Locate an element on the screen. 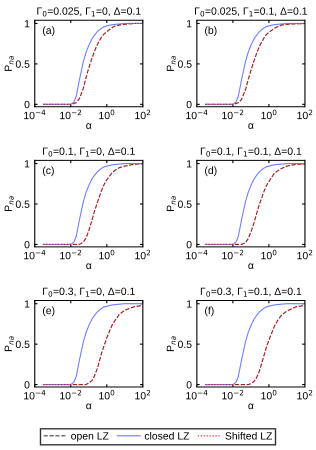  annotation: (c) is located at coordinates (48, 171).